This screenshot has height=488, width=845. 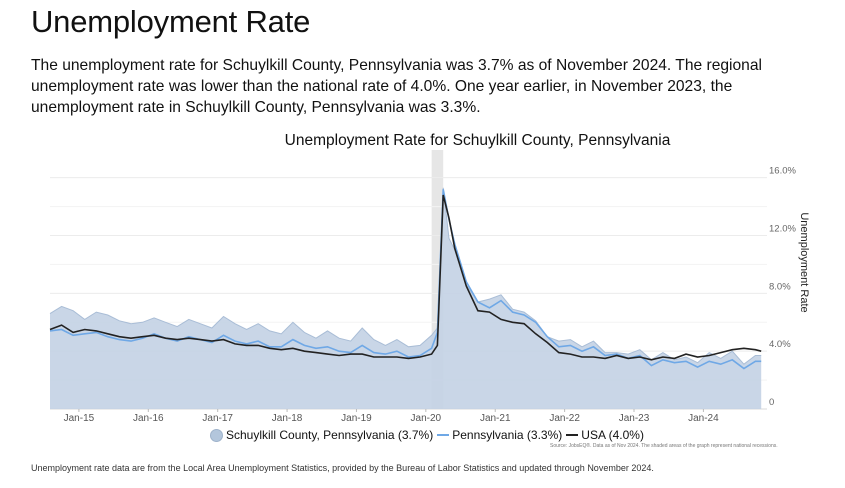 What do you see at coordinates (507, 435) in the screenshot?
I see `legend-label-state: Pennsylvania (3.3%)` at bounding box center [507, 435].